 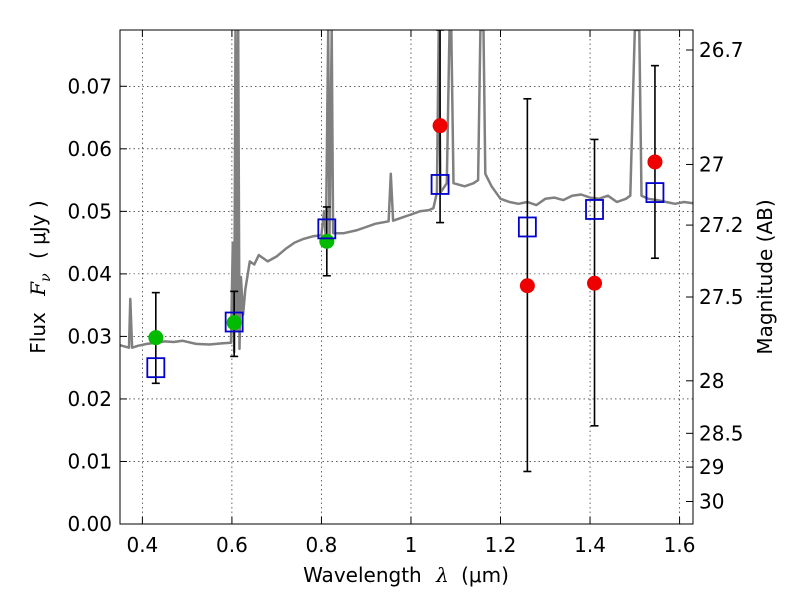 I want to click on y-axis-title-symbol: F, so click(x=38, y=289).